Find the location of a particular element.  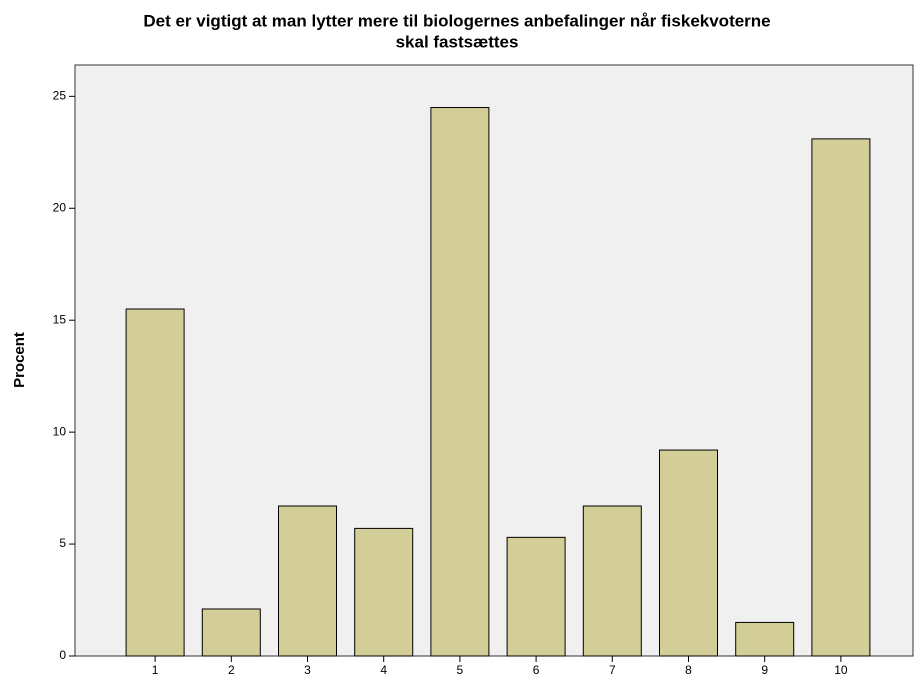

x-tick-label: 3 is located at coordinates (307, 670).